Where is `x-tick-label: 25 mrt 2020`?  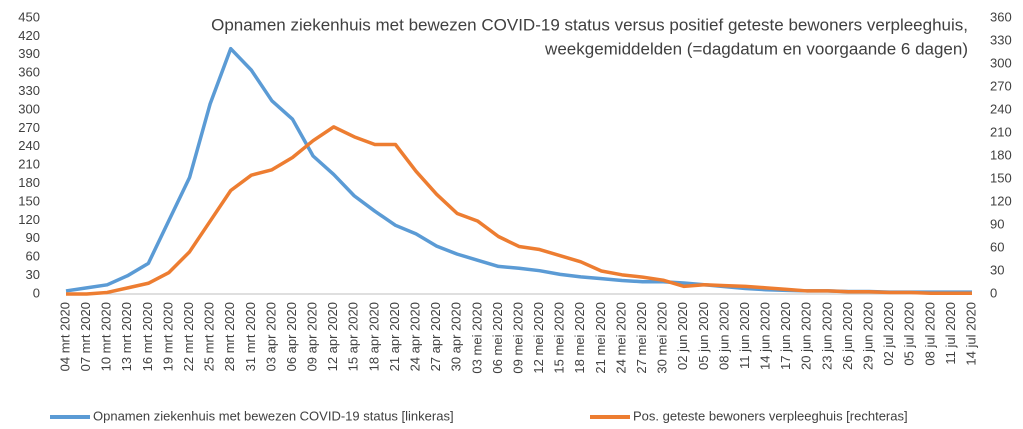
x-tick-label: 25 mrt 2020 is located at coordinates (209, 336).